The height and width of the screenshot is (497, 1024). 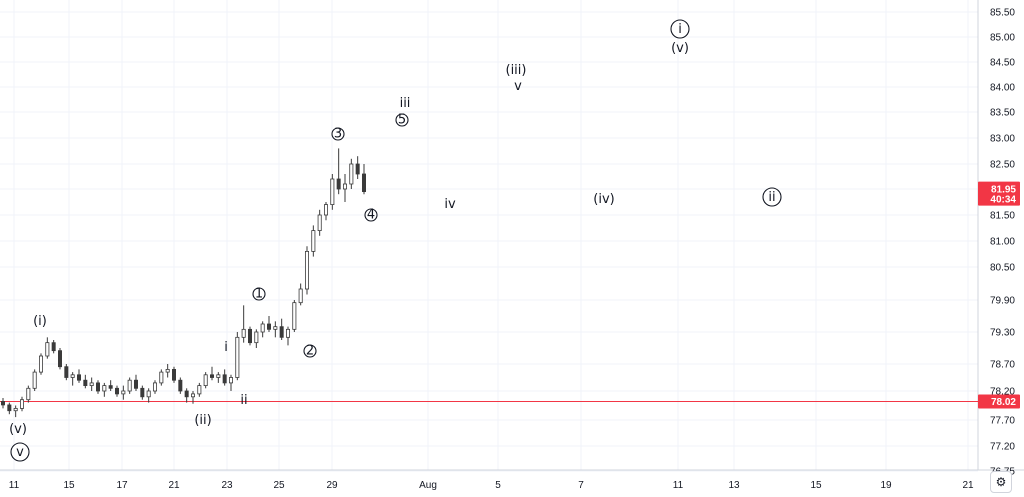 I want to click on svg-text: (v), so click(x=18, y=429).